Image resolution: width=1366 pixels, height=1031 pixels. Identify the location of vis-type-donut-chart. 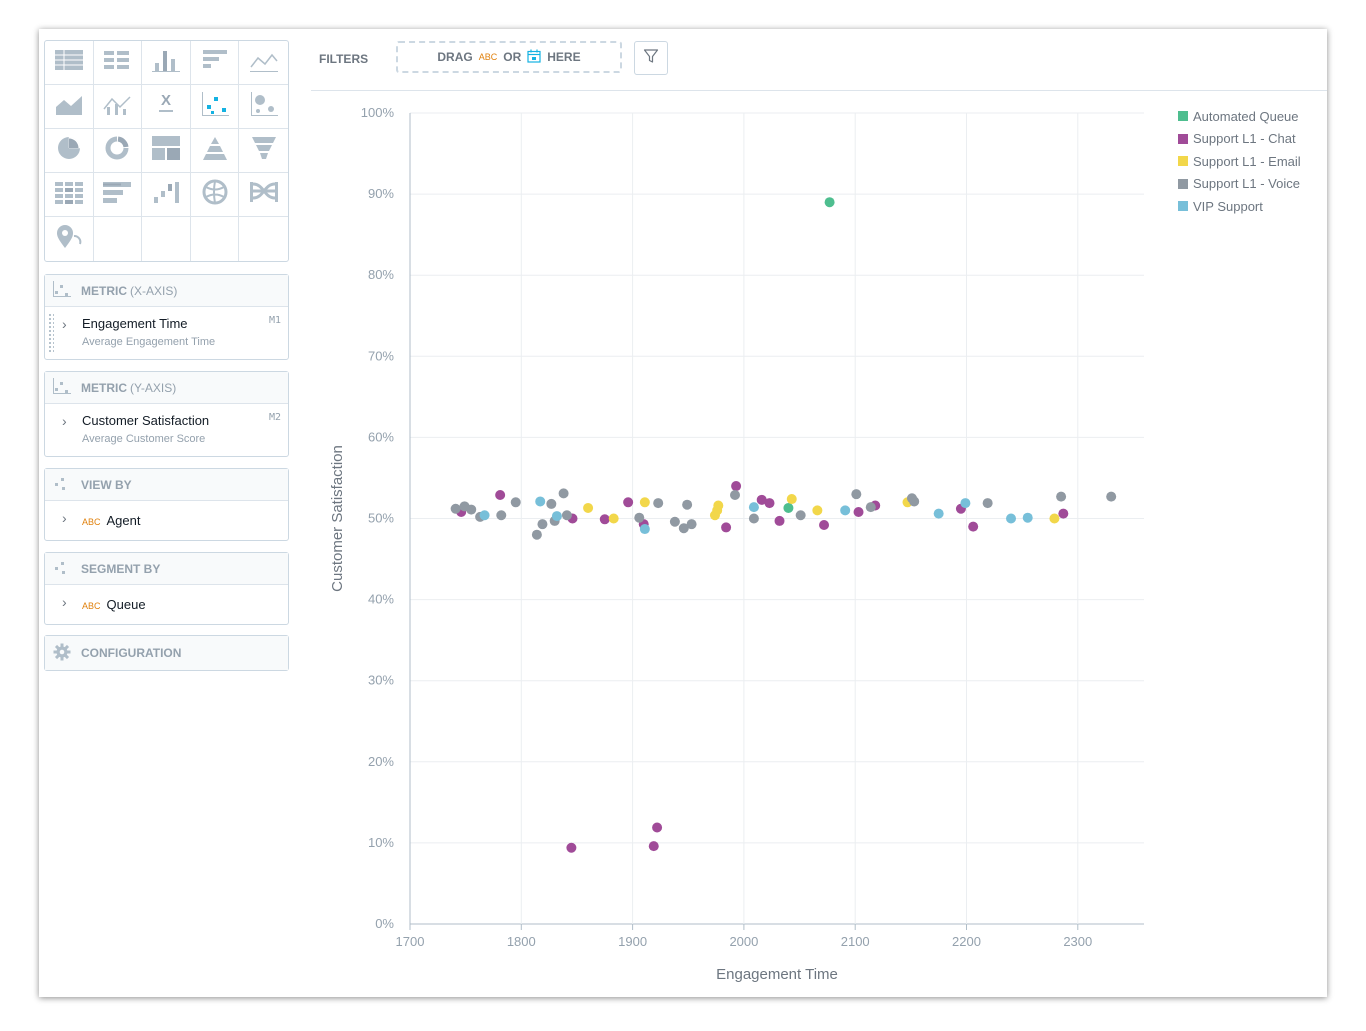
(118, 151).